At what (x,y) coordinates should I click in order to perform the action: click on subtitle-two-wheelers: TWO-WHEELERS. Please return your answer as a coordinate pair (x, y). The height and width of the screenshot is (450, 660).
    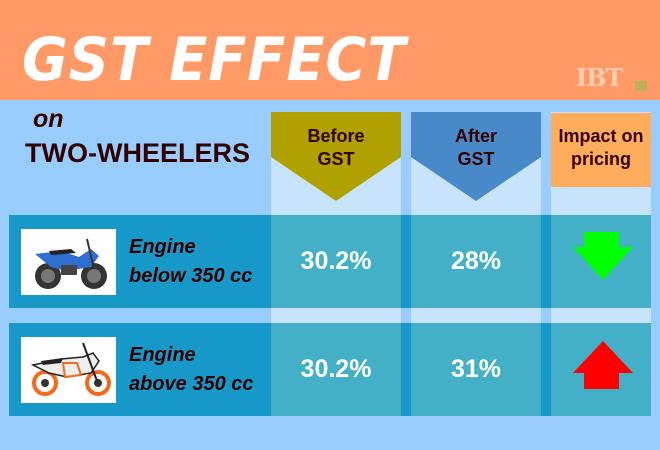
    Looking at the image, I should click on (137, 153).